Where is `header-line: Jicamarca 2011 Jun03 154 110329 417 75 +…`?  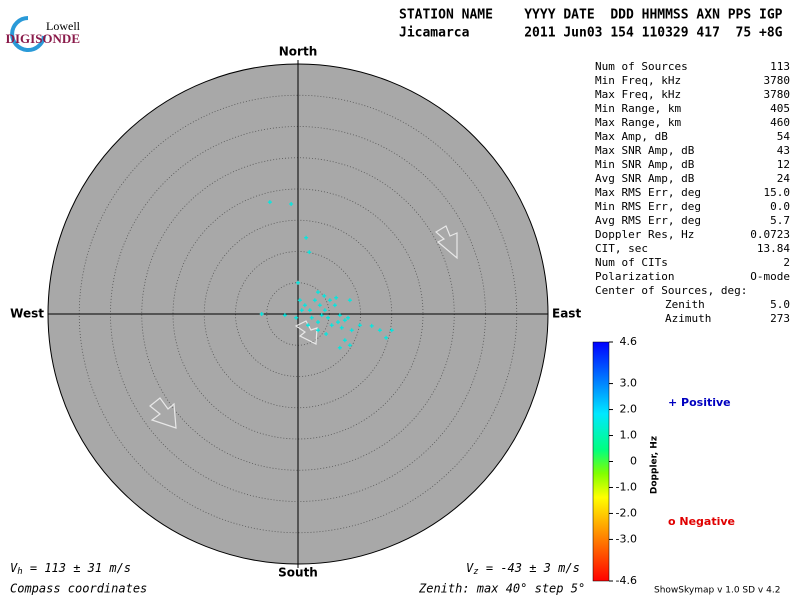
header-line: Jicamarca 2011 Jun03 154 110329 417 75 +… is located at coordinates (591, 33).